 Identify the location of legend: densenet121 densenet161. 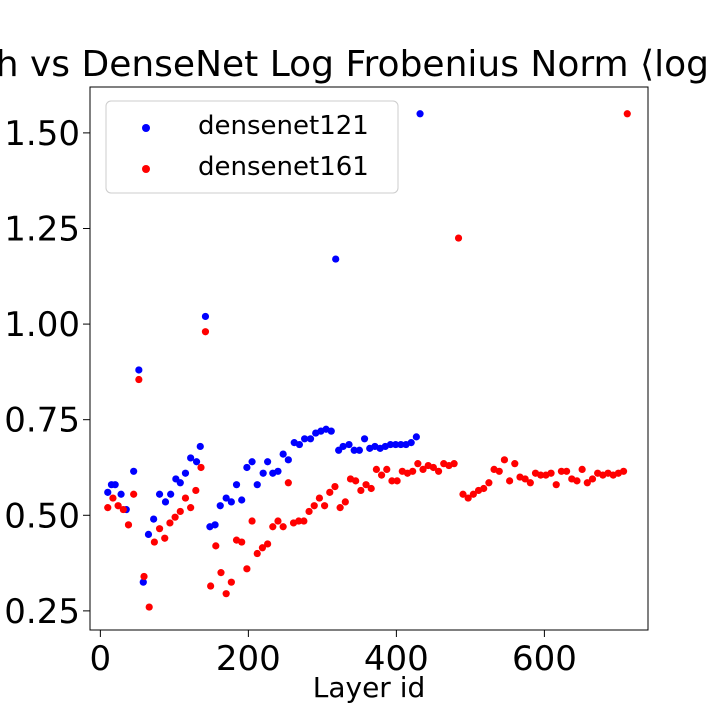
(252, 147).